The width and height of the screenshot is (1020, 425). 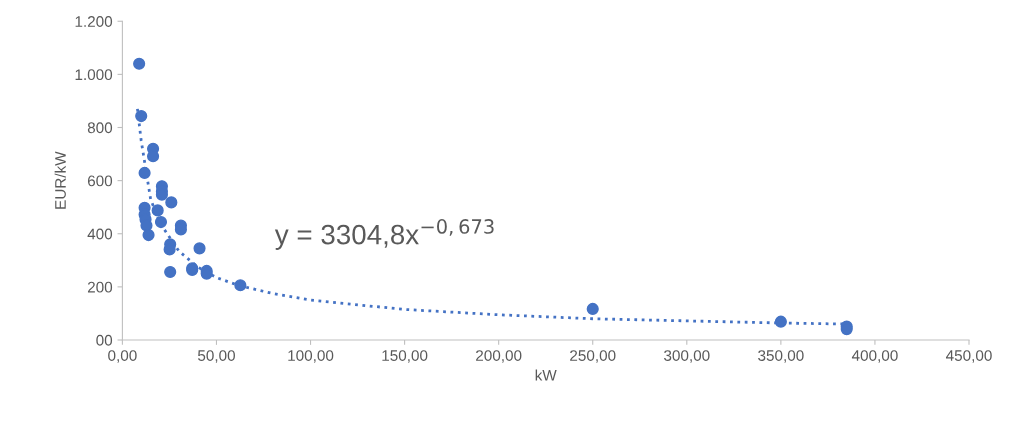 What do you see at coordinates (122, 356) in the screenshot?
I see `x-tick-label: 0,00` at bounding box center [122, 356].